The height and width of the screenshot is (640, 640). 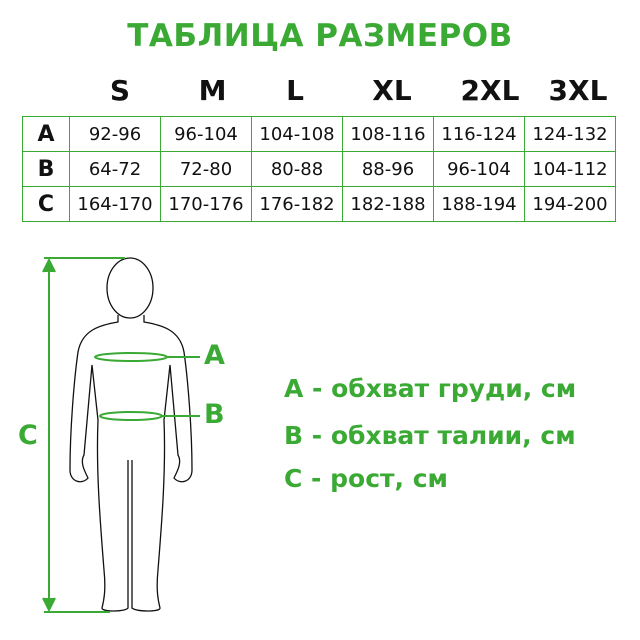 I want to click on size-header: M, so click(x=212, y=90).